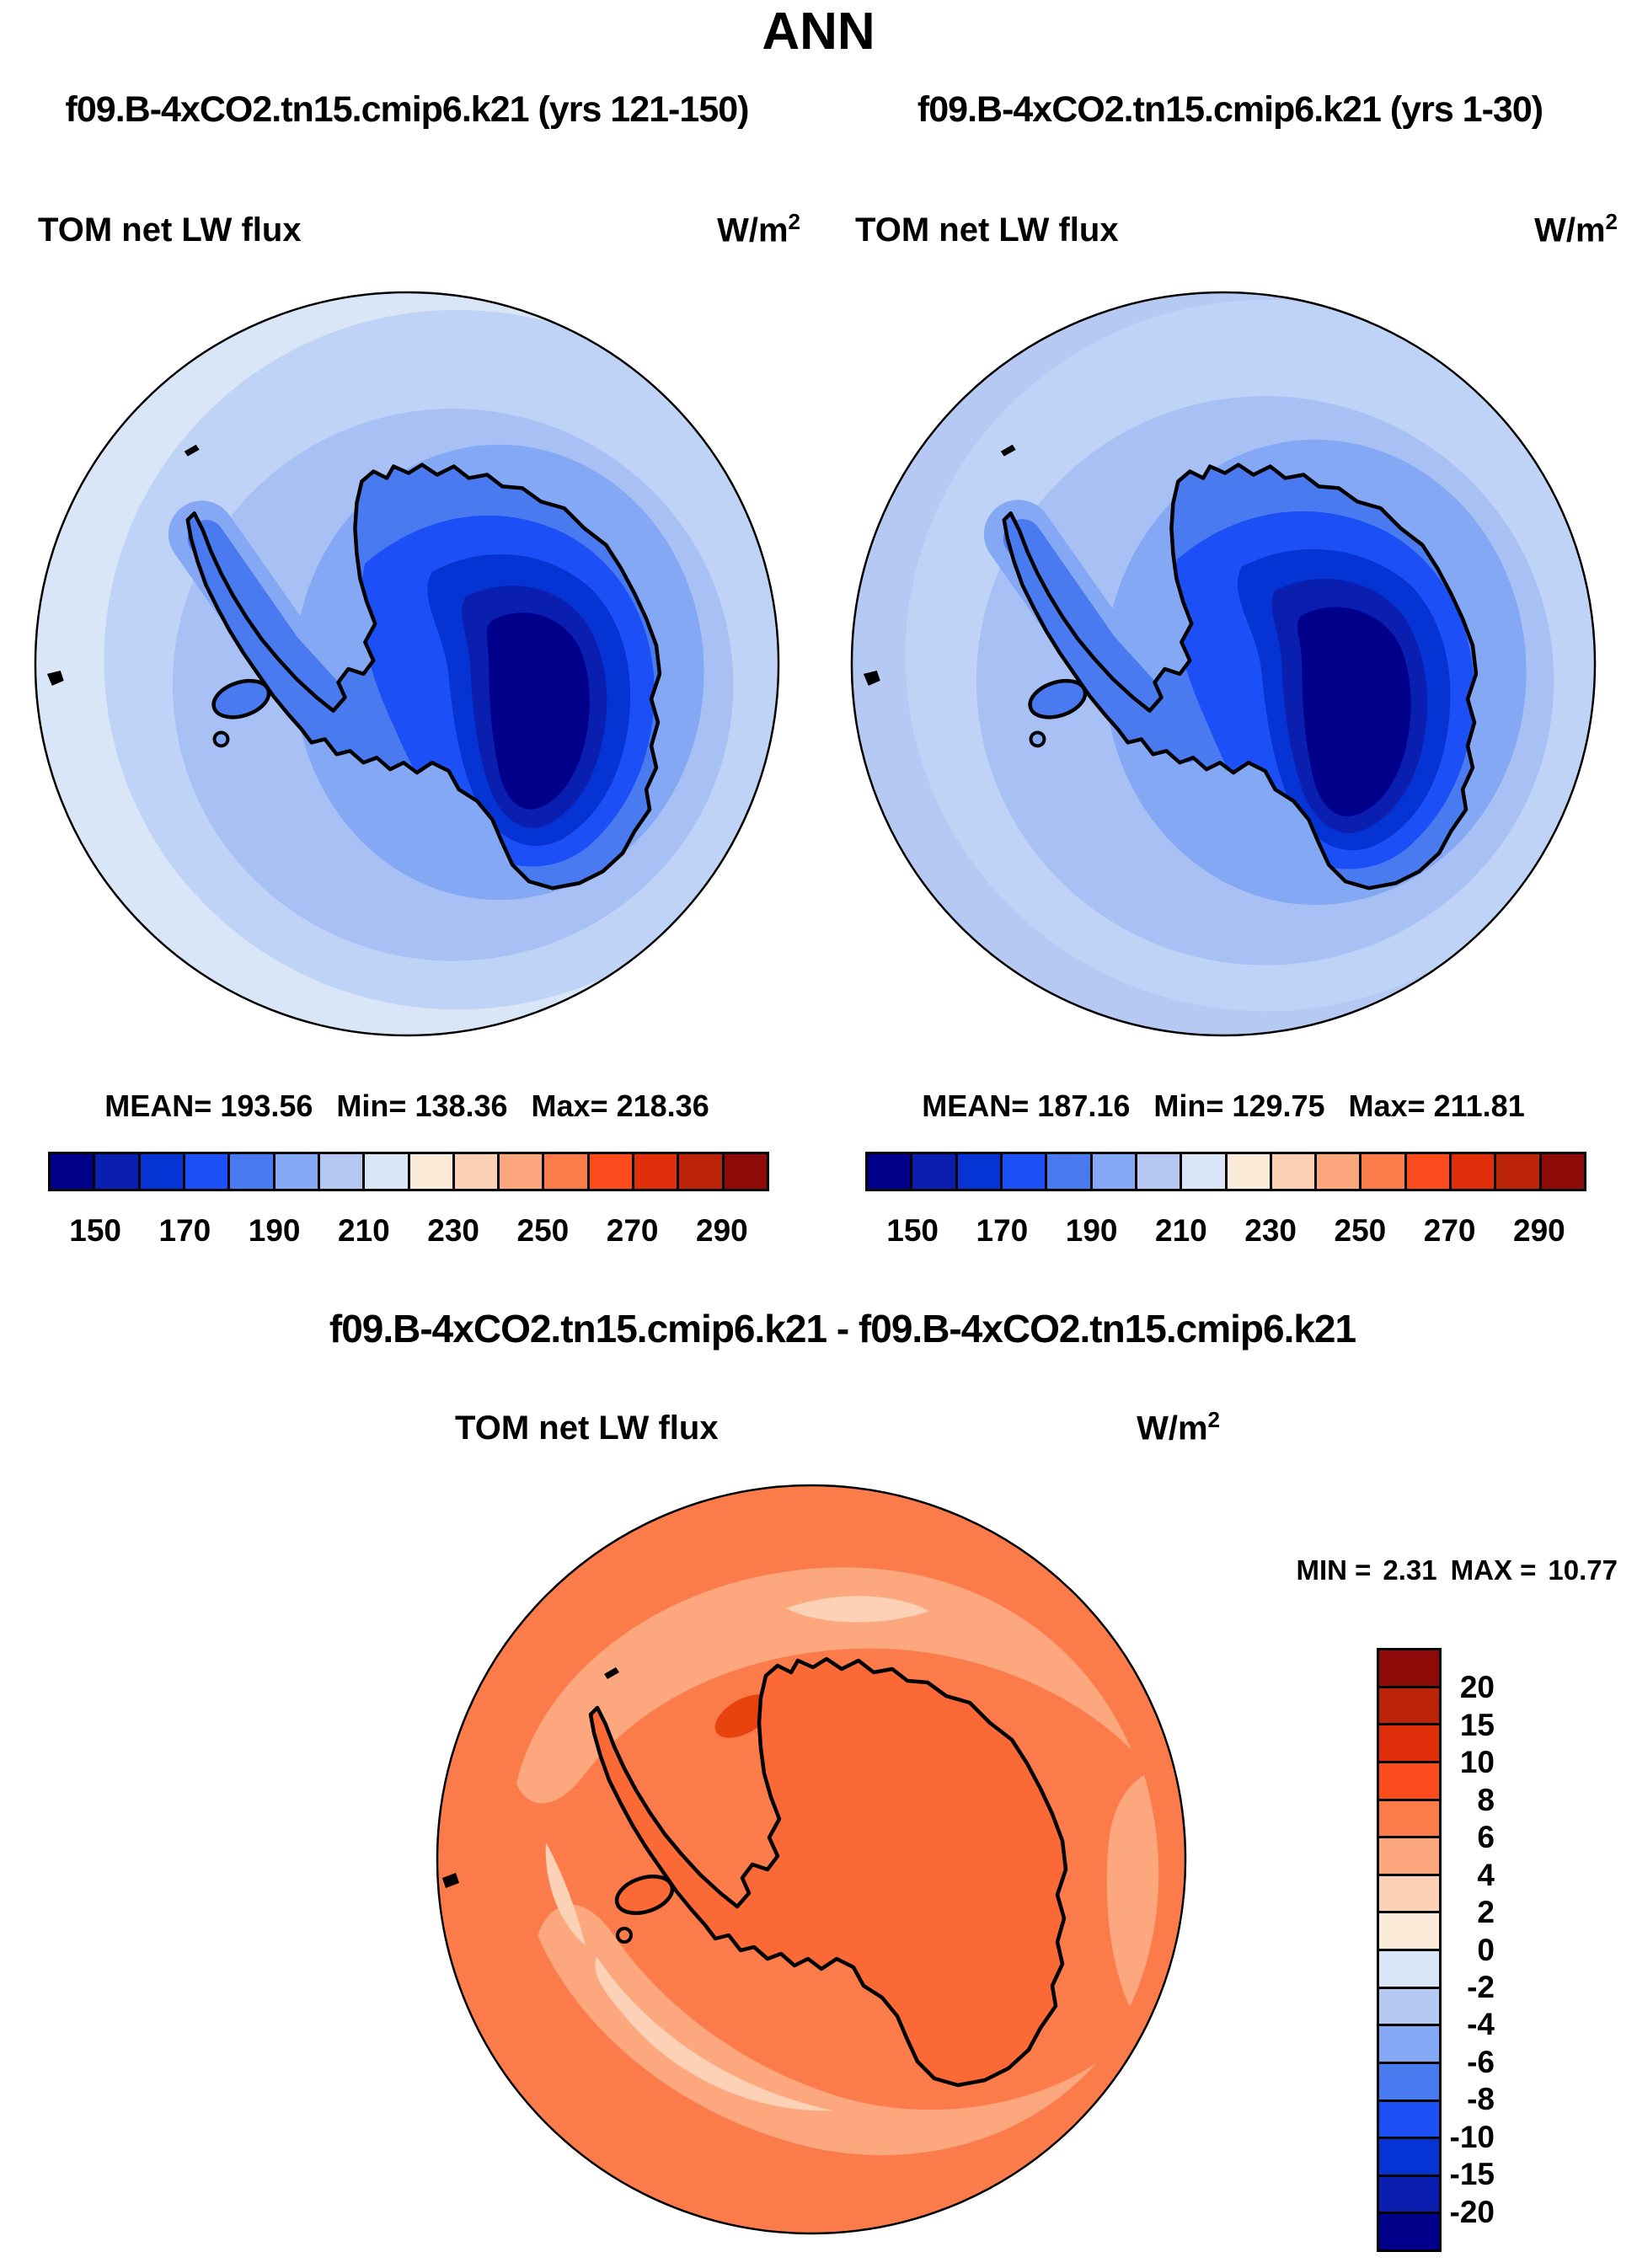 Image resolution: width=1637 pixels, height=2268 pixels. Describe the element at coordinates (1236, 229) in the screenshot. I see `panel-right-label-row: TOM net LW flux W/m2` at that location.